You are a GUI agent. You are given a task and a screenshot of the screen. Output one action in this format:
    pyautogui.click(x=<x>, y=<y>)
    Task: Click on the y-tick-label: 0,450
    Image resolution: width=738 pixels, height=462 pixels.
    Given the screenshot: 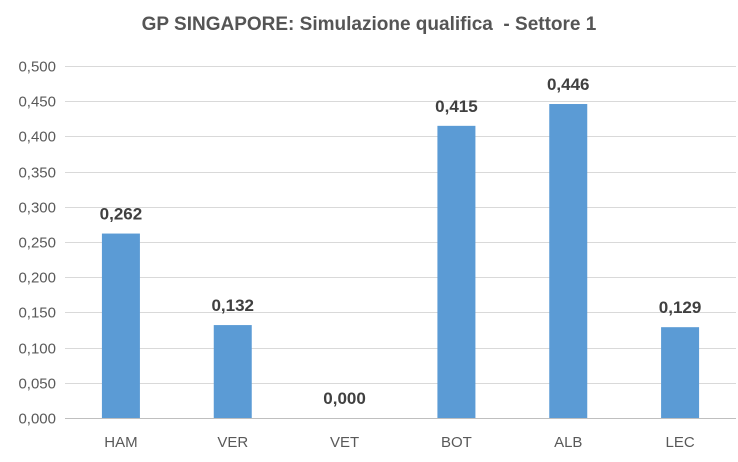 What is the action you would take?
    pyautogui.click(x=37, y=102)
    